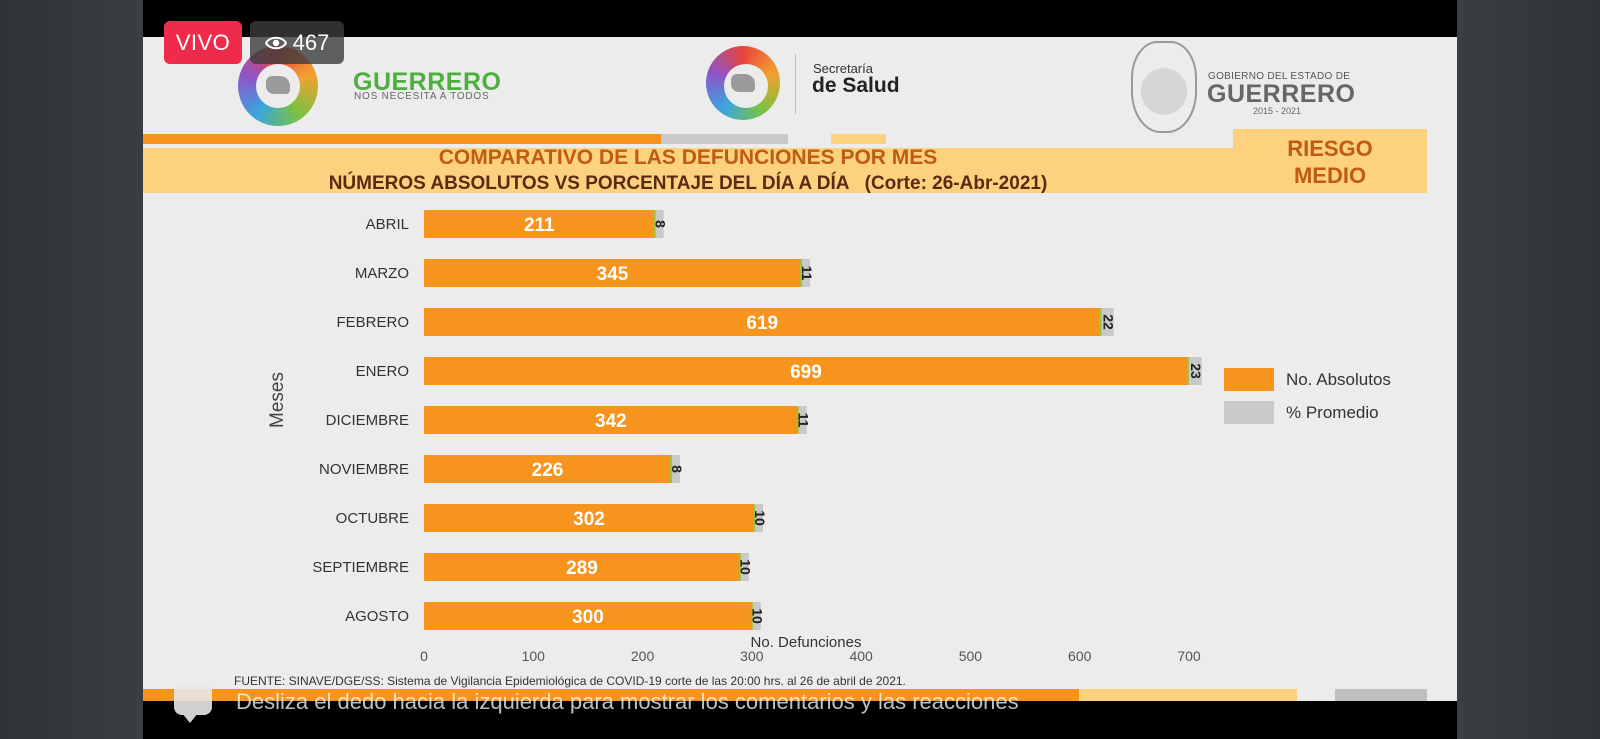 The image size is (1600, 739). Describe the element at coordinates (1279, 76) in the screenshot. I see `gobierno-label: GOBIERNO DEL ESTADO DE` at that location.